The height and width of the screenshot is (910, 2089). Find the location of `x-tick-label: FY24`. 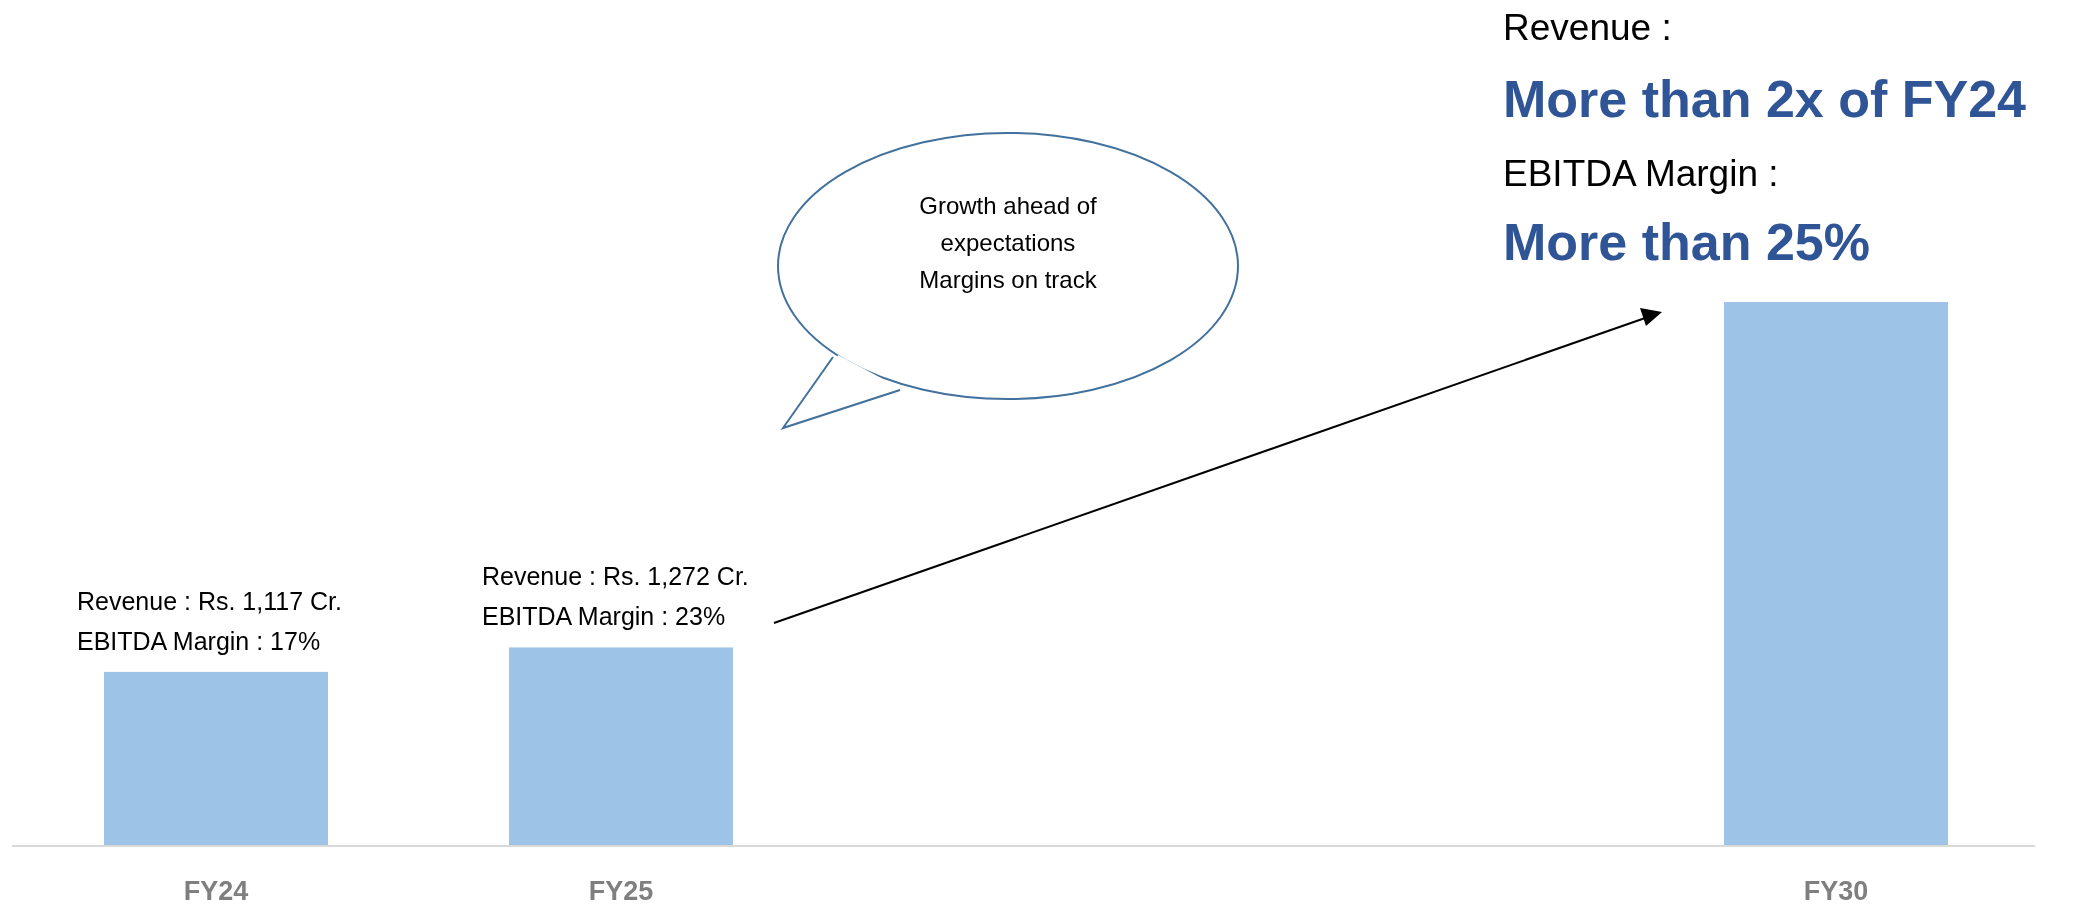

x-tick-label: FY24 is located at coordinates (216, 891).